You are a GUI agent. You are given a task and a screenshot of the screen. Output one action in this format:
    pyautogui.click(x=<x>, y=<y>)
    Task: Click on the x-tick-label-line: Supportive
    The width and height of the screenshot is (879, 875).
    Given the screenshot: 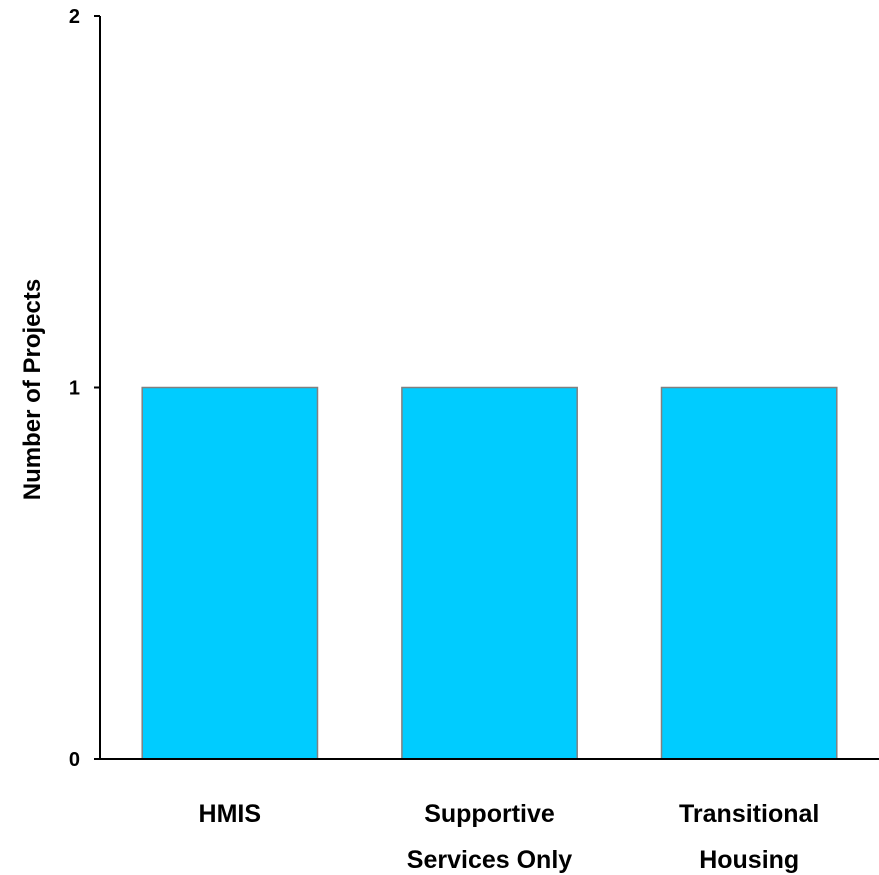 What is the action you would take?
    pyautogui.click(x=489, y=814)
    